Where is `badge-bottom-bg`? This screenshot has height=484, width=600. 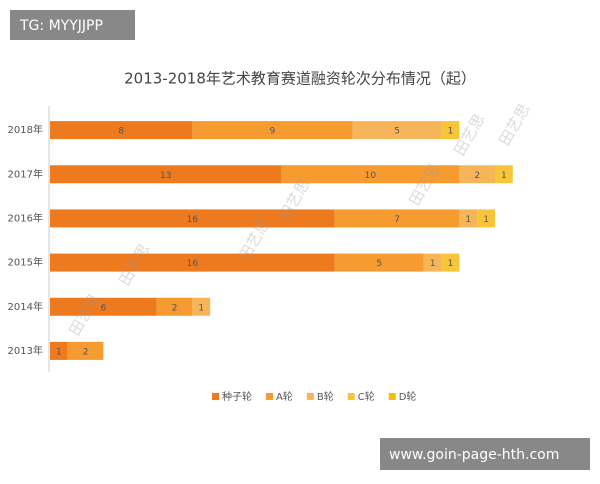
badge-bottom-bg is located at coordinates (485, 454).